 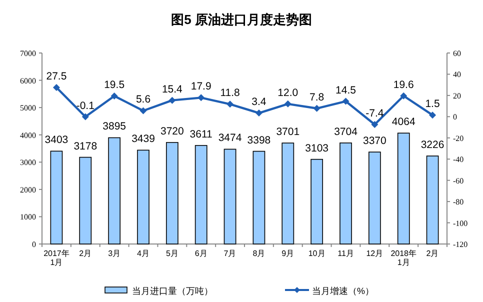 I want to click on y2-tick-label: 0, so click(x=455, y=117).